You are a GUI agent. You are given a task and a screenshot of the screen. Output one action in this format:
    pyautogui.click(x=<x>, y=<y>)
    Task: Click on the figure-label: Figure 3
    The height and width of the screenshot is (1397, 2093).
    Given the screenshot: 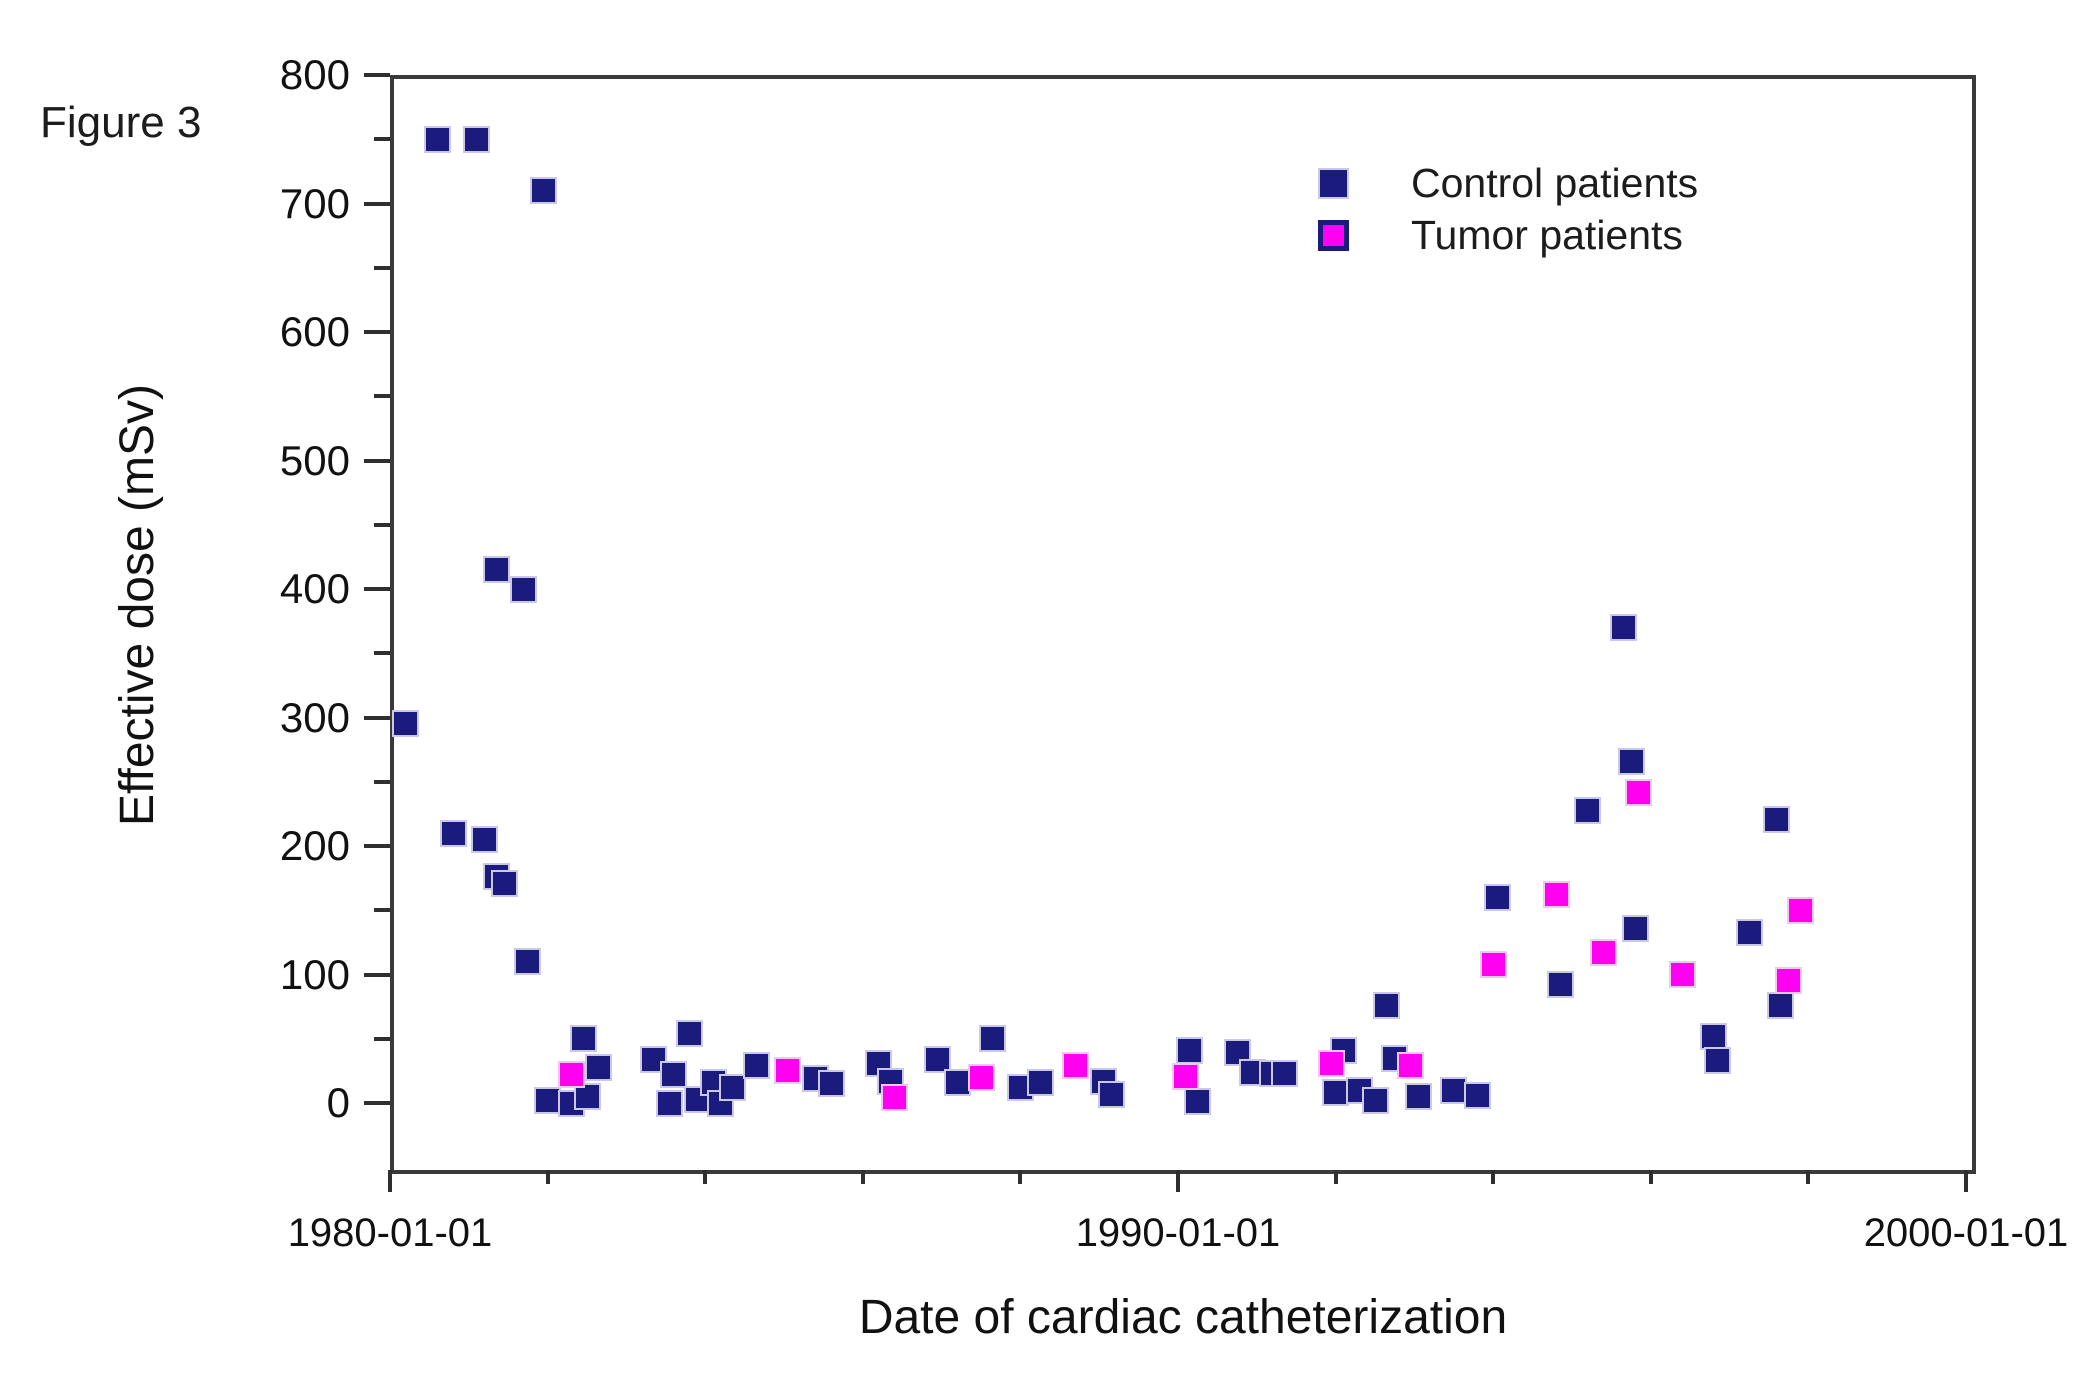 What is the action you would take?
    pyautogui.click(x=121, y=122)
    